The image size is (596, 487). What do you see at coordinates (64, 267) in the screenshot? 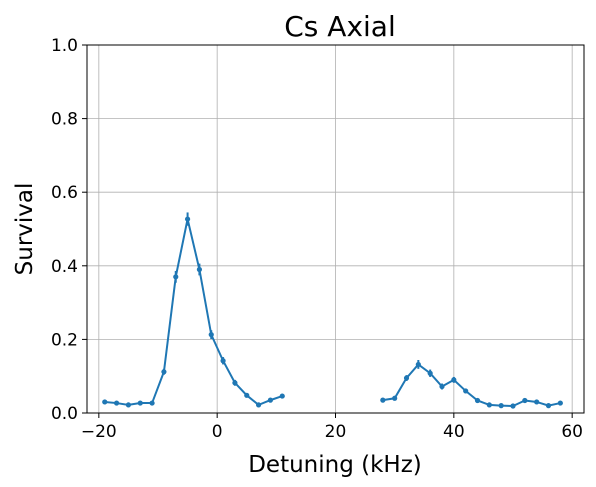
I see `y-tick-label: 0.4` at bounding box center [64, 267].